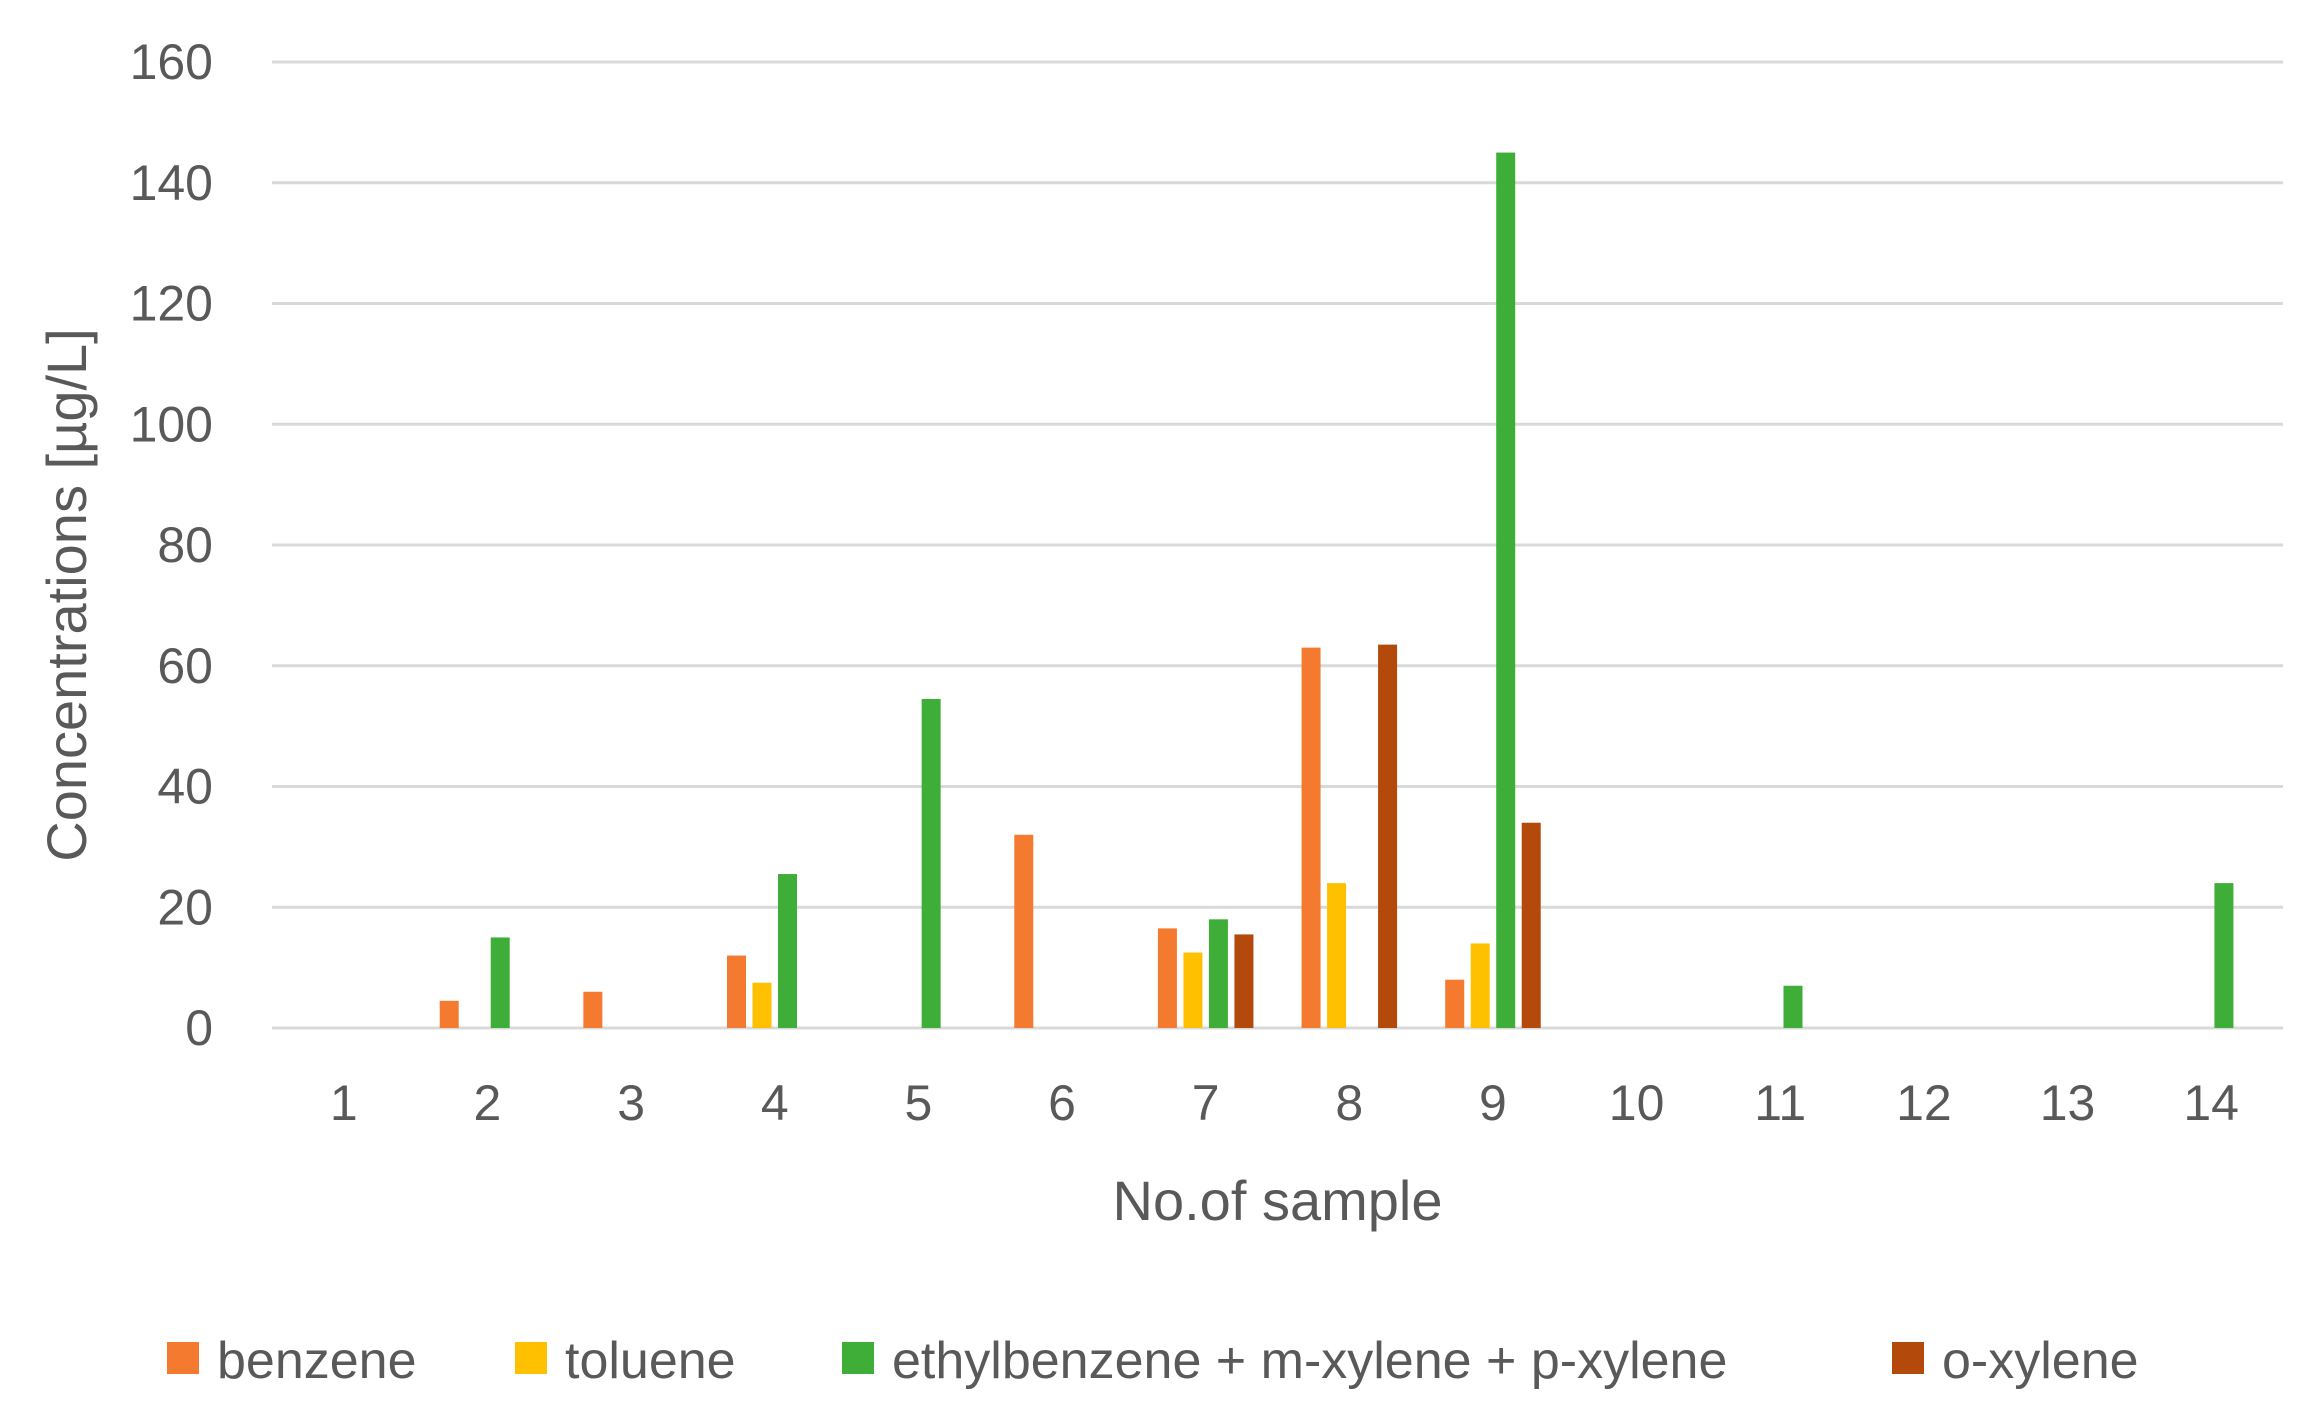 Image resolution: width=2311 pixels, height=1426 pixels. What do you see at coordinates (488, 1103) in the screenshot?
I see `x-tick-label: 2` at bounding box center [488, 1103].